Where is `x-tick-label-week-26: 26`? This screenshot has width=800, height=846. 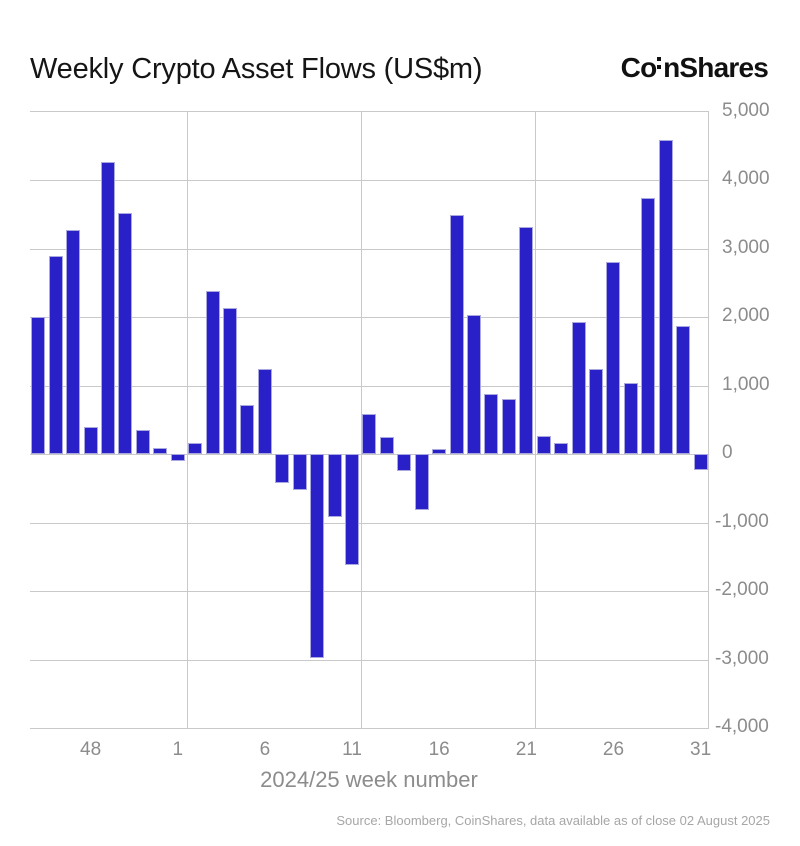 x-tick-label-week-26: 26 is located at coordinates (613, 749).